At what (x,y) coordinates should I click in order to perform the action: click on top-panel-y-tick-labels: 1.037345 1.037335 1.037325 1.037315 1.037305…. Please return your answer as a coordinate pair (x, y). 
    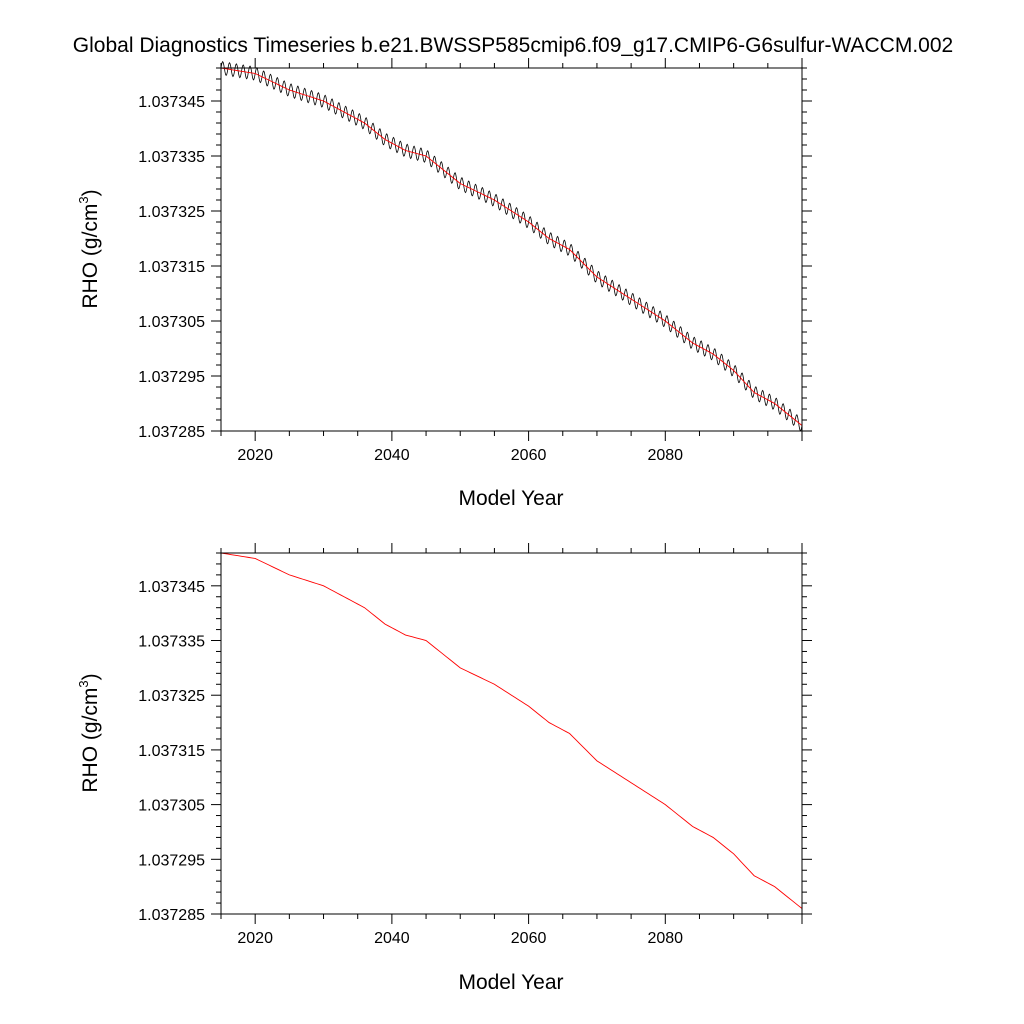
    Looking at the image, I should click on (171, 267).